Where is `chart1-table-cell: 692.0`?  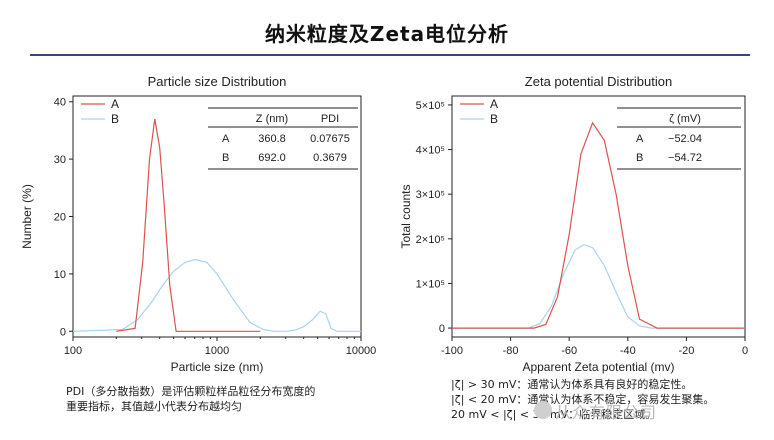
chart1-table-cell: 692.0 is located at coordinates (272, 158).